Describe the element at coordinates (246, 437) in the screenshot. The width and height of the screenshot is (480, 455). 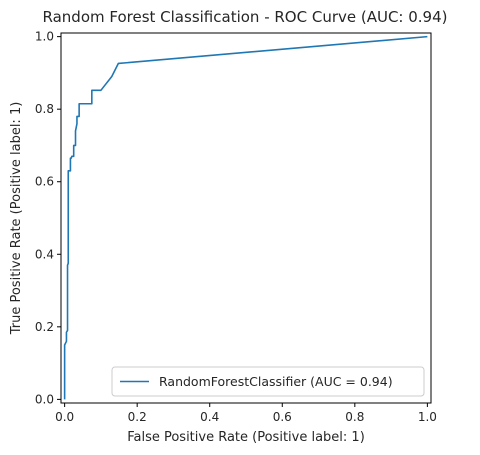
I see `x-axis-label: False Positive Rate (Positive label: 1)` at that location.